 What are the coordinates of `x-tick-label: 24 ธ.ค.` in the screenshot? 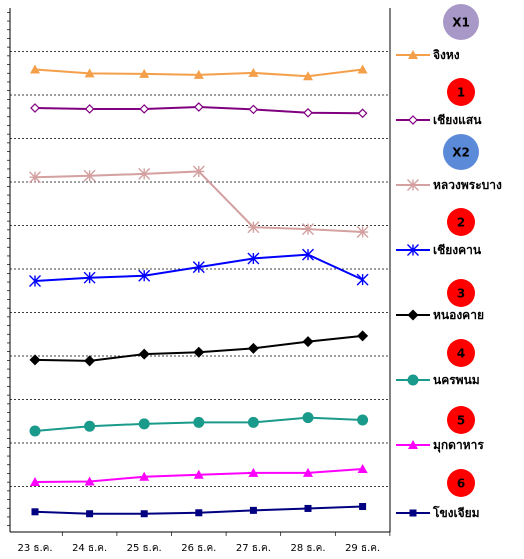 It's located at (89, 548).